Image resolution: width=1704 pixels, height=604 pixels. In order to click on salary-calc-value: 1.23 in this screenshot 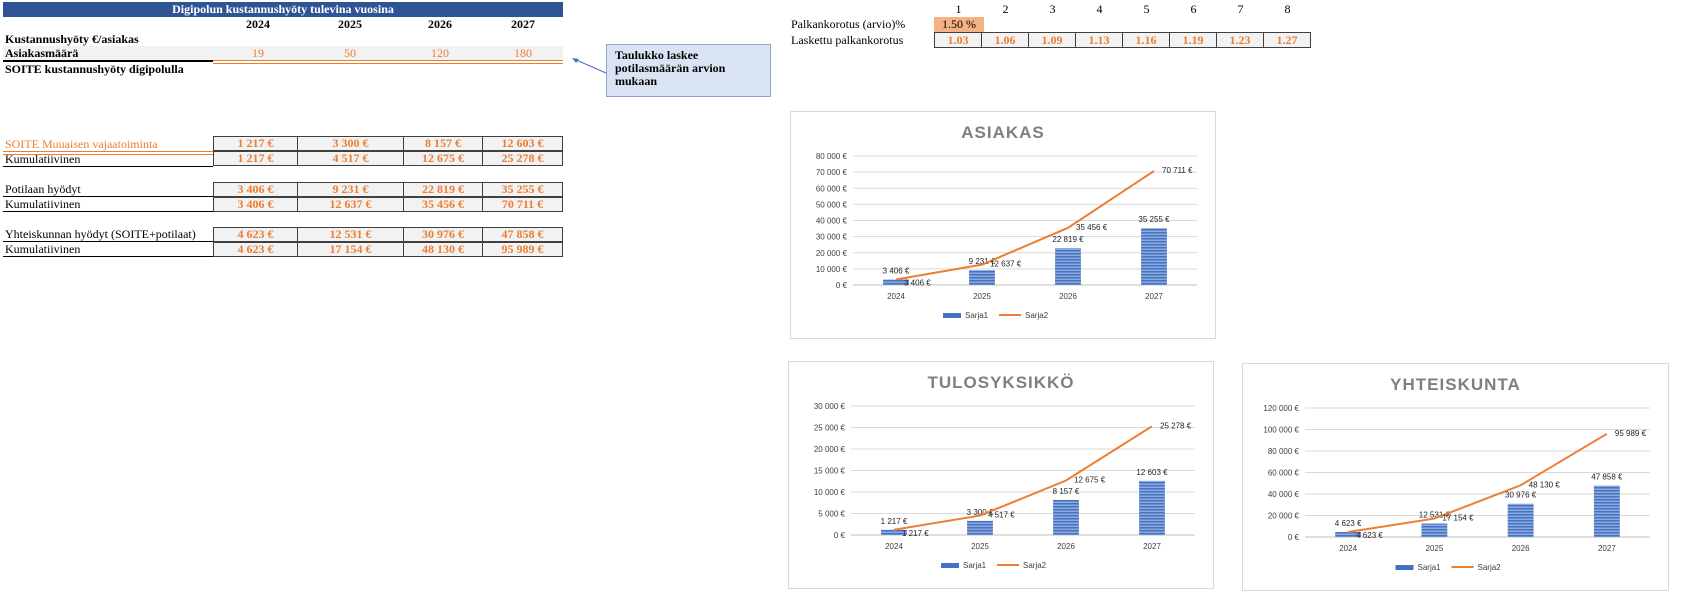, I will do `click(1240, 40)`.